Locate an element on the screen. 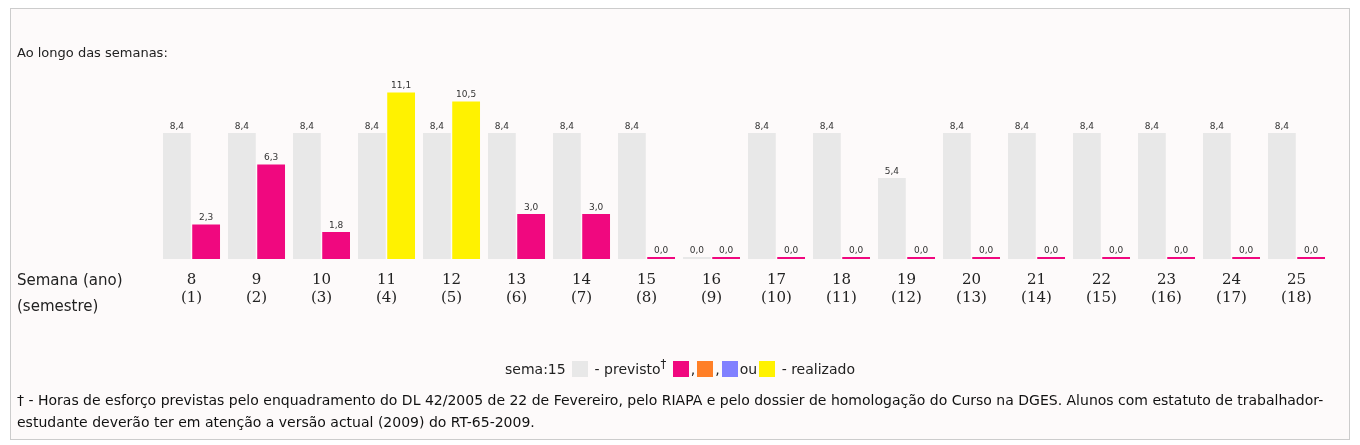 The image size is (1360, 445). x-tick-label: 25 (18) is located at coordinates (1296, 287).